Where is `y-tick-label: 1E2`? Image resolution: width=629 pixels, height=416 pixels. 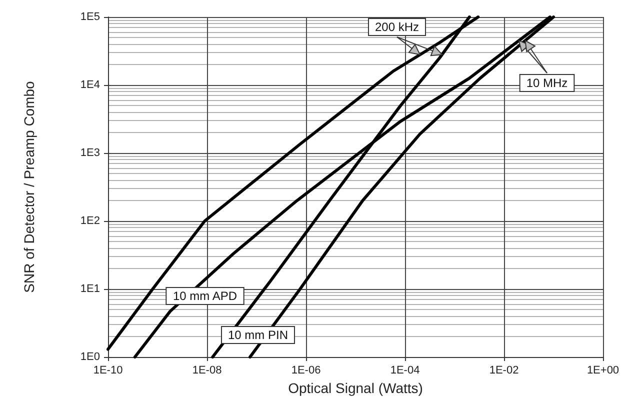
y-tick-label: 1E2 is located at coordinates (90, 221).